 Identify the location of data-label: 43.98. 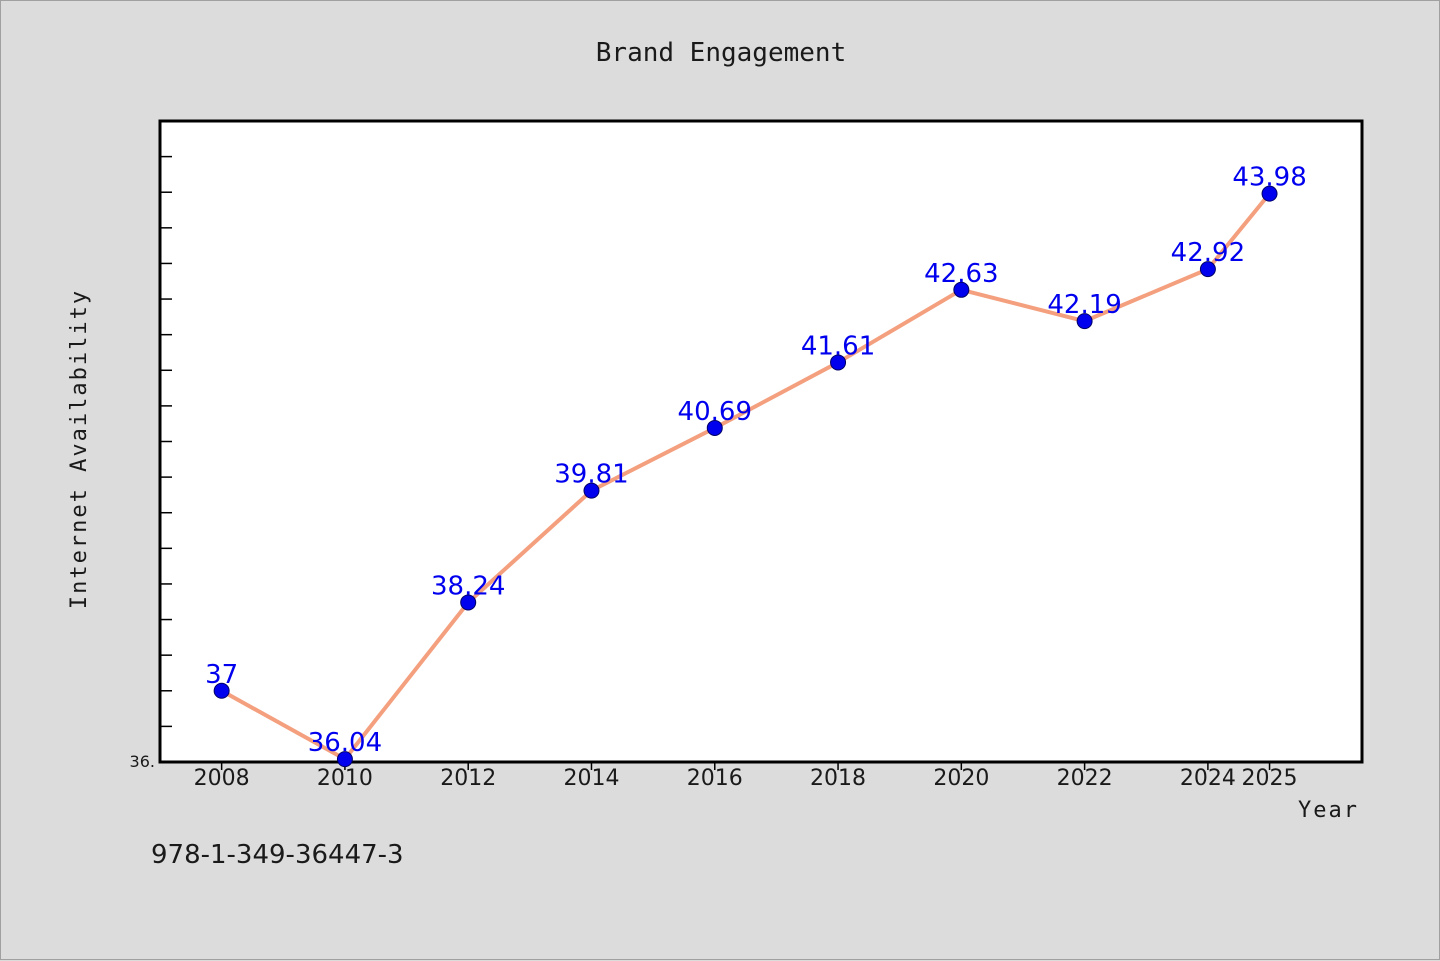
(1269, 178).